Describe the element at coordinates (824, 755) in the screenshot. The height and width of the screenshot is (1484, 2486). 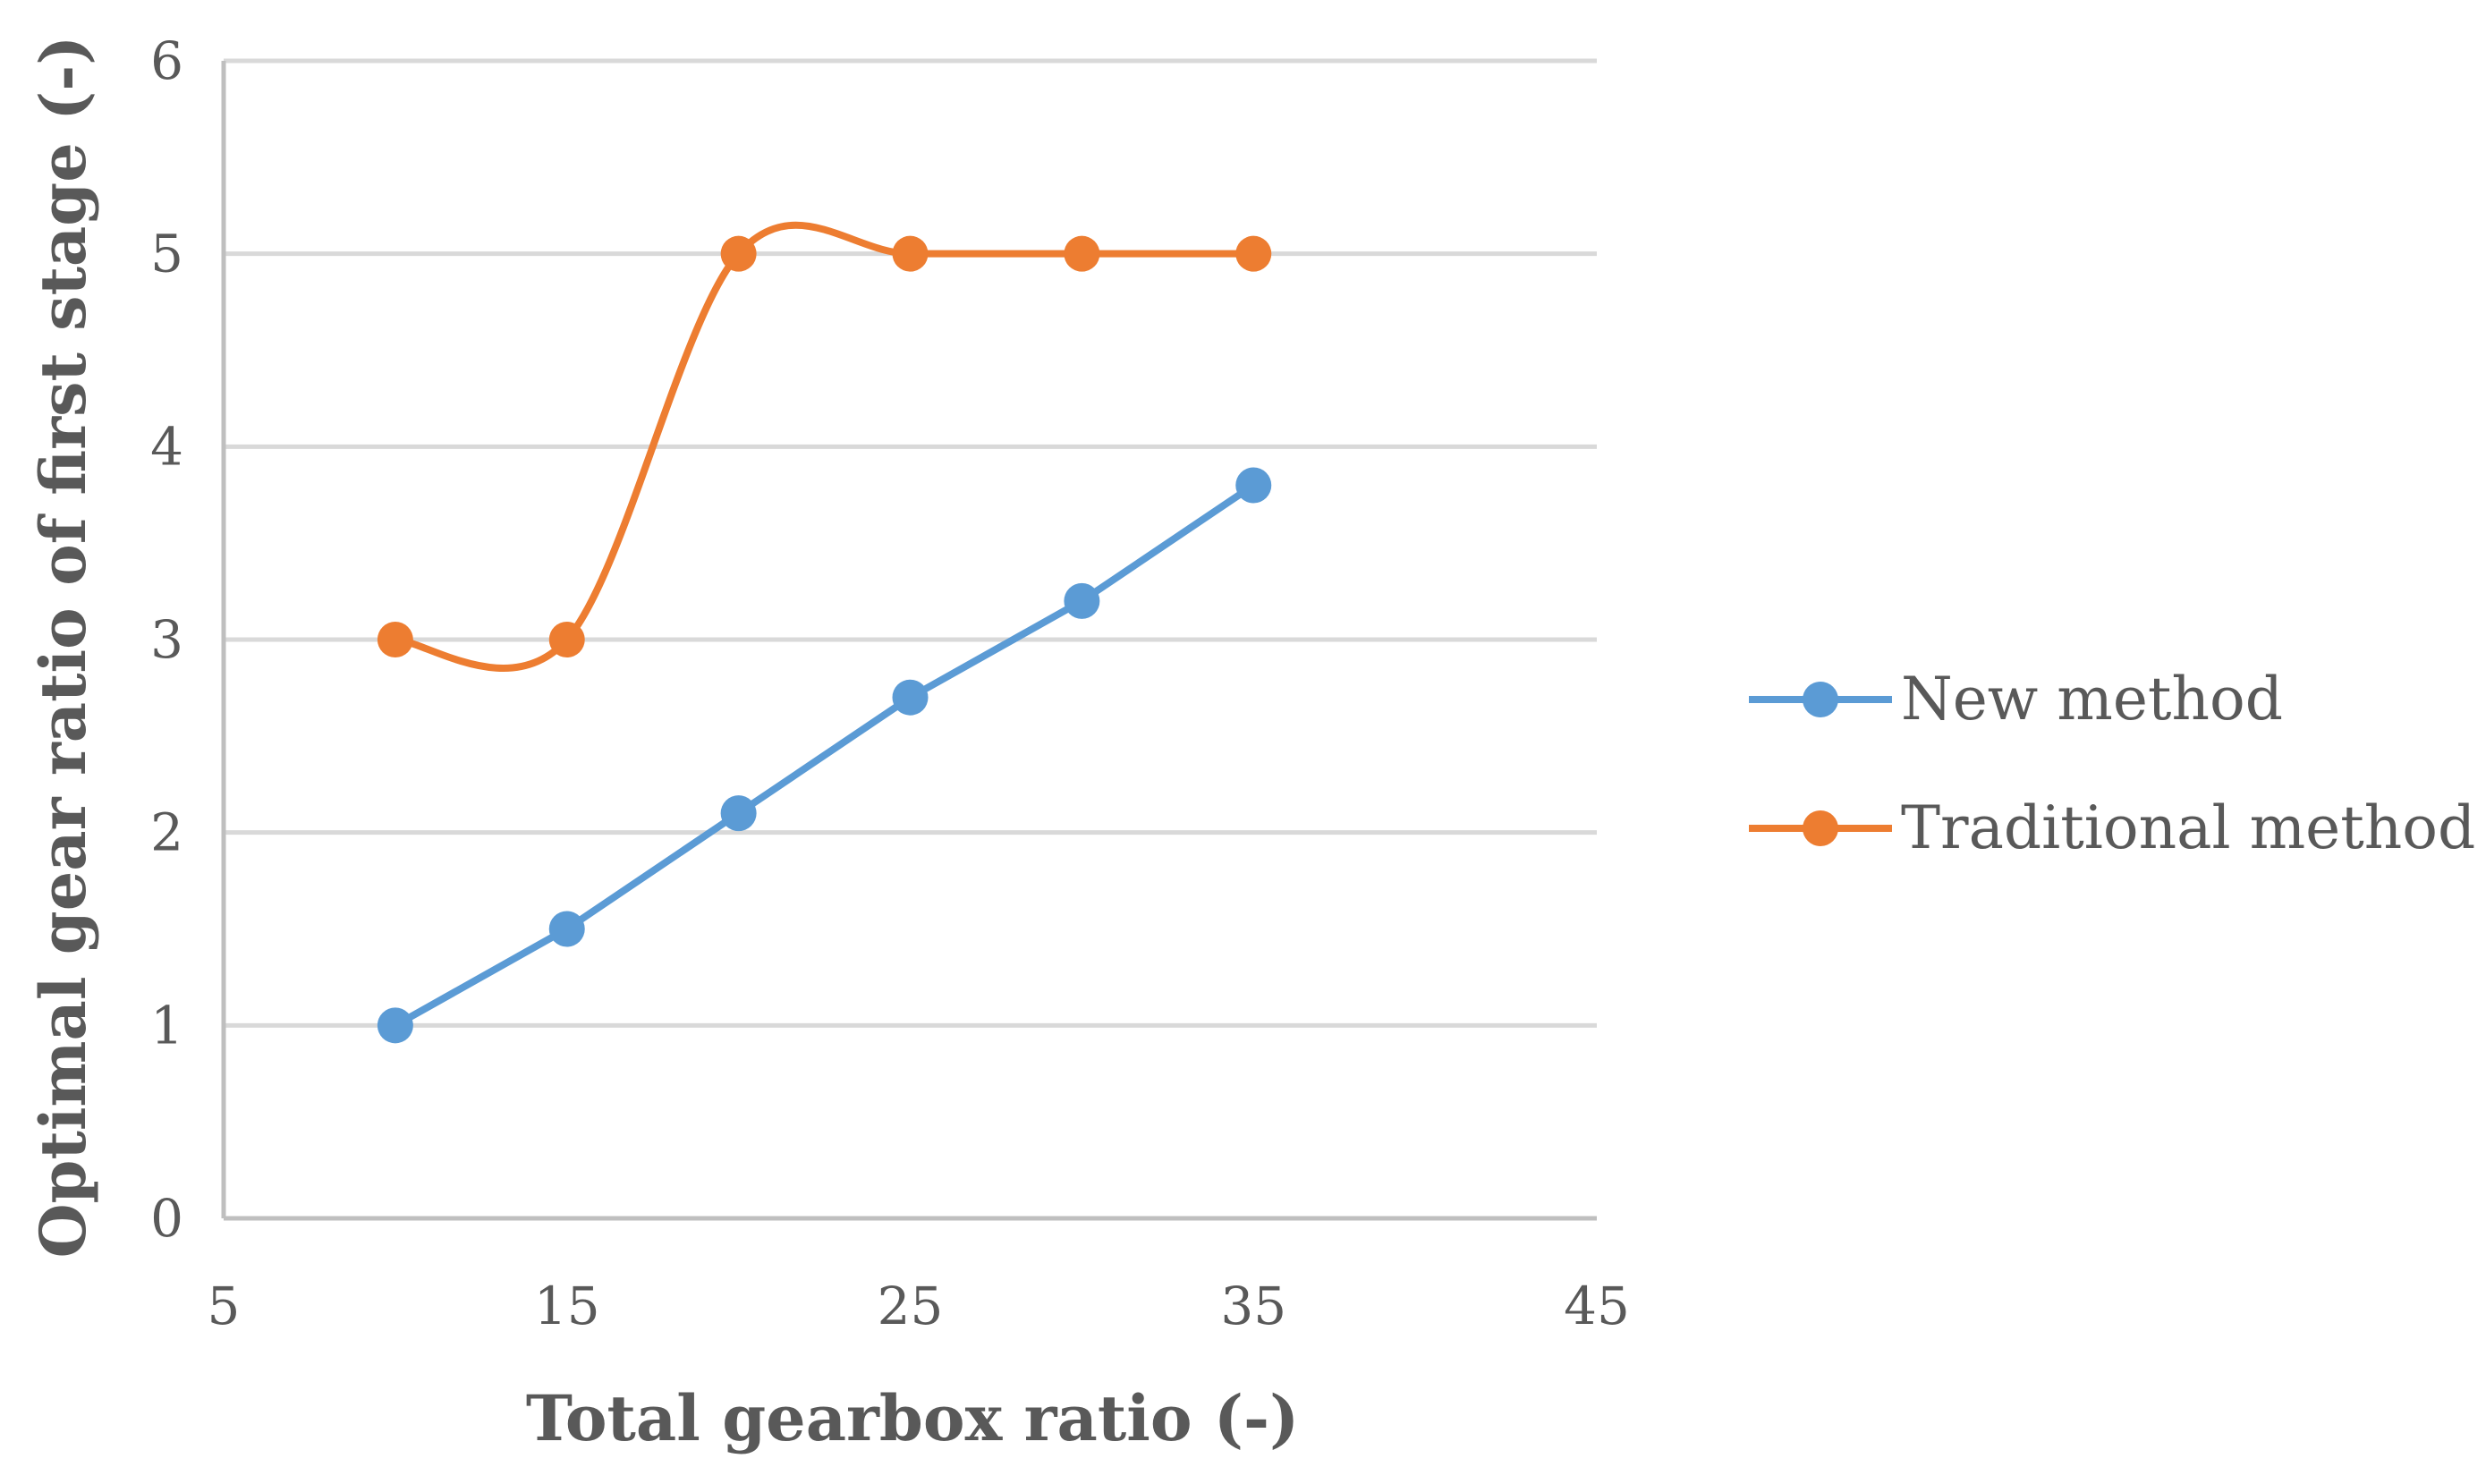
I see `series-line-new-method` at that location.